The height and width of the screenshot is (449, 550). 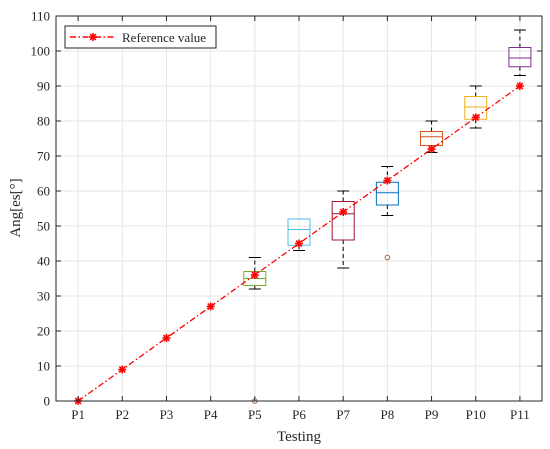 I want to click on y-axis-title: Ang[es[°], so click(x=16, y=207).